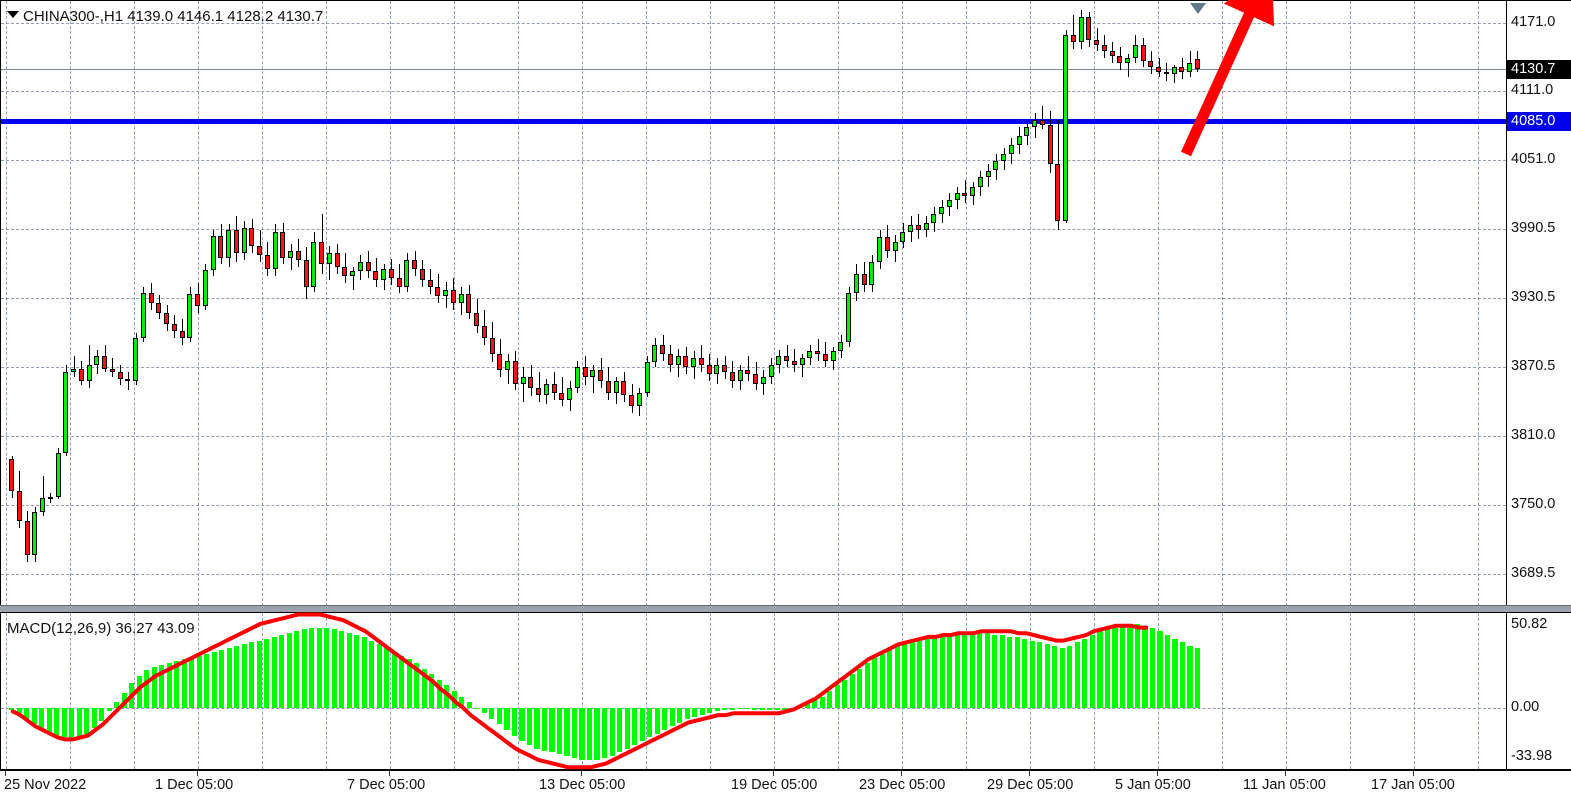  I want to click on time-tick-label: 19 Dec 05:00, so click(774, 785).